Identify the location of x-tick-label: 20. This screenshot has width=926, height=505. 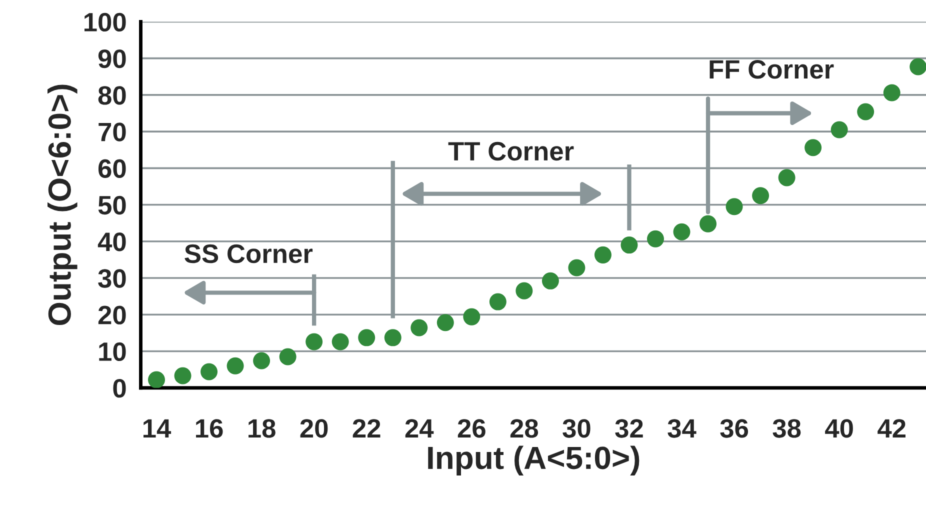
(314, 428).